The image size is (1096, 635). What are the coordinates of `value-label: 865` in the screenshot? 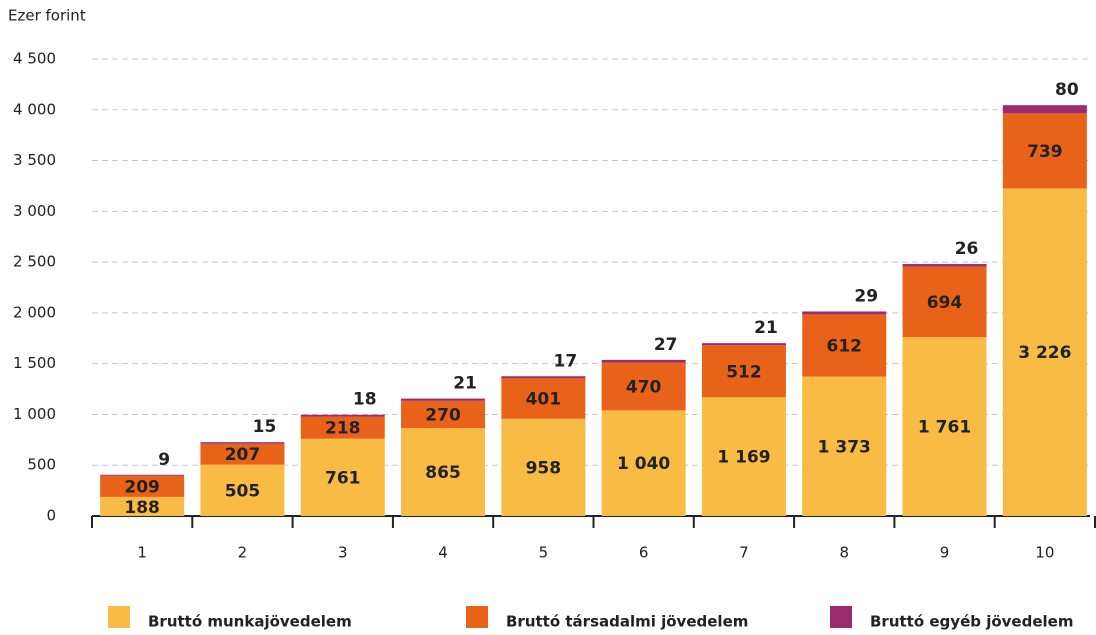 It's located at (443, 473).